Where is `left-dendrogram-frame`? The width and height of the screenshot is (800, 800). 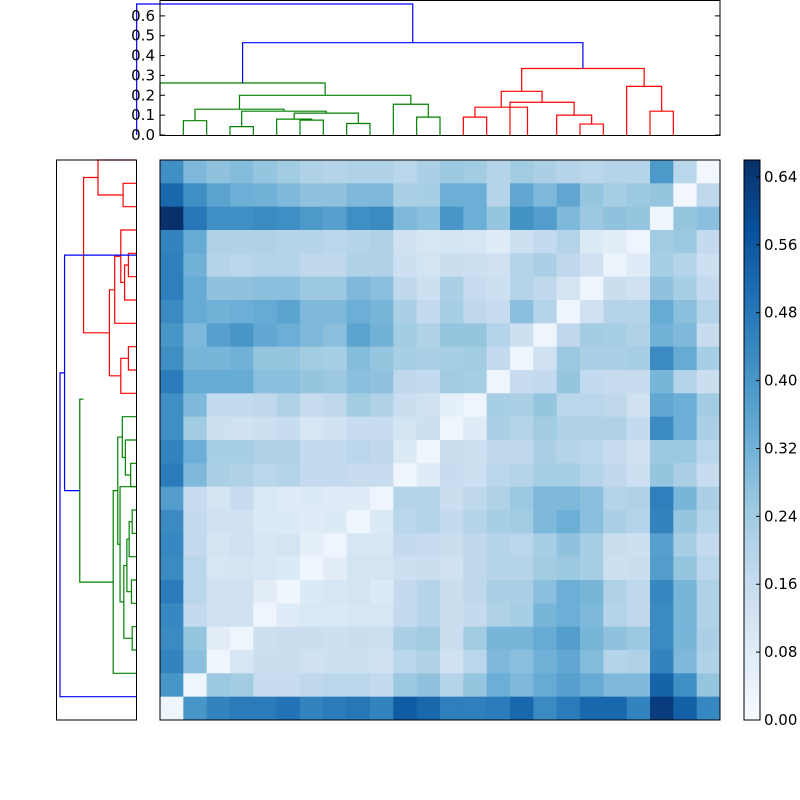
left-dendrogram-frame is located at coordinates (96, 440).